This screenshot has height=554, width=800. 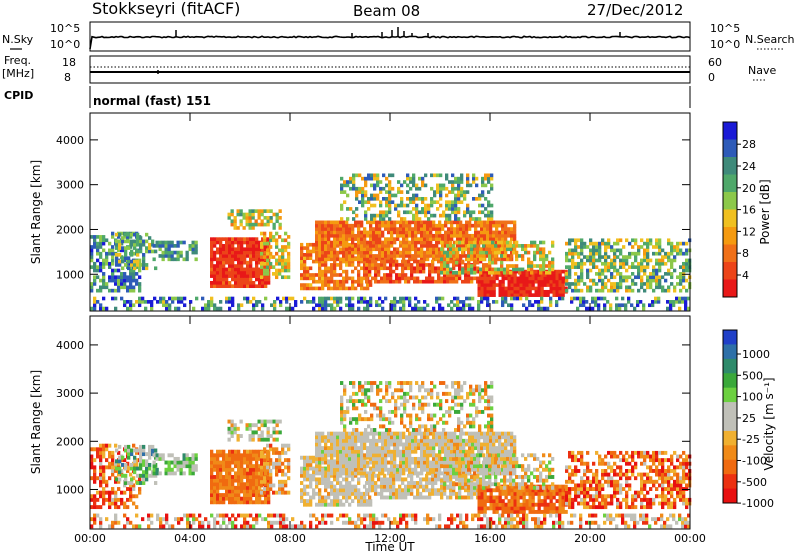 What do you see at coordinates (70, 185) in the screenshot?
I see `y-tick-label: 3000` at bounding box center [70, 185].